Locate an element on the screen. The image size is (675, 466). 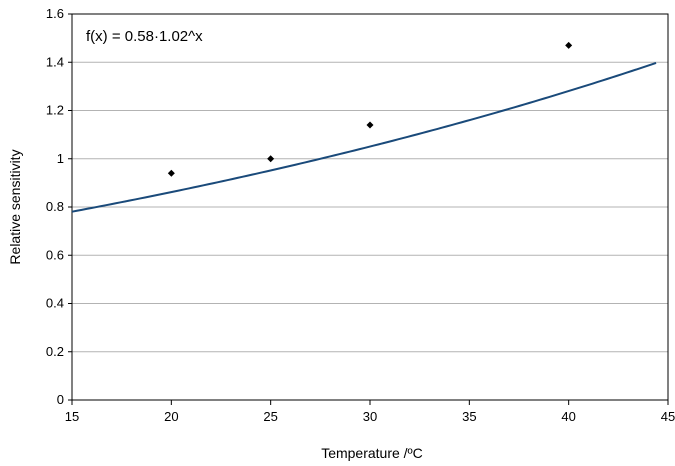
y-tick-label: 1 is located at coordinates (60, 158).